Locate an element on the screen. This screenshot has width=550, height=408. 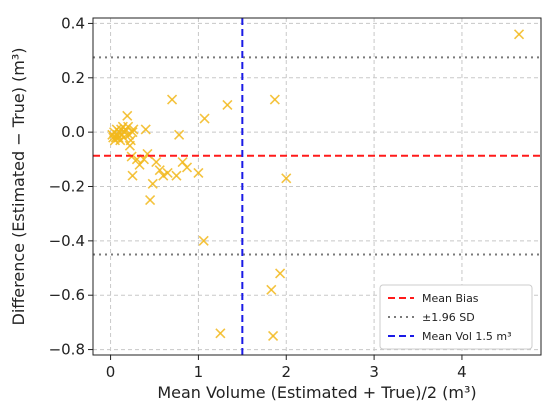
x-tick-label: 1 is located at coordinates (199, 372).